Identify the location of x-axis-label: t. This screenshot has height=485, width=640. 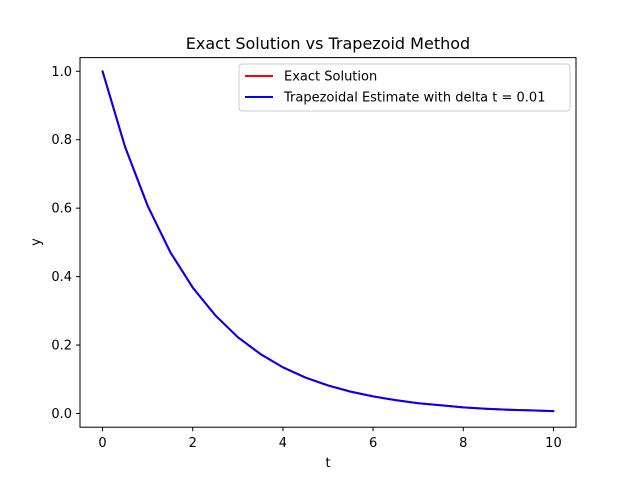
(327, 463).